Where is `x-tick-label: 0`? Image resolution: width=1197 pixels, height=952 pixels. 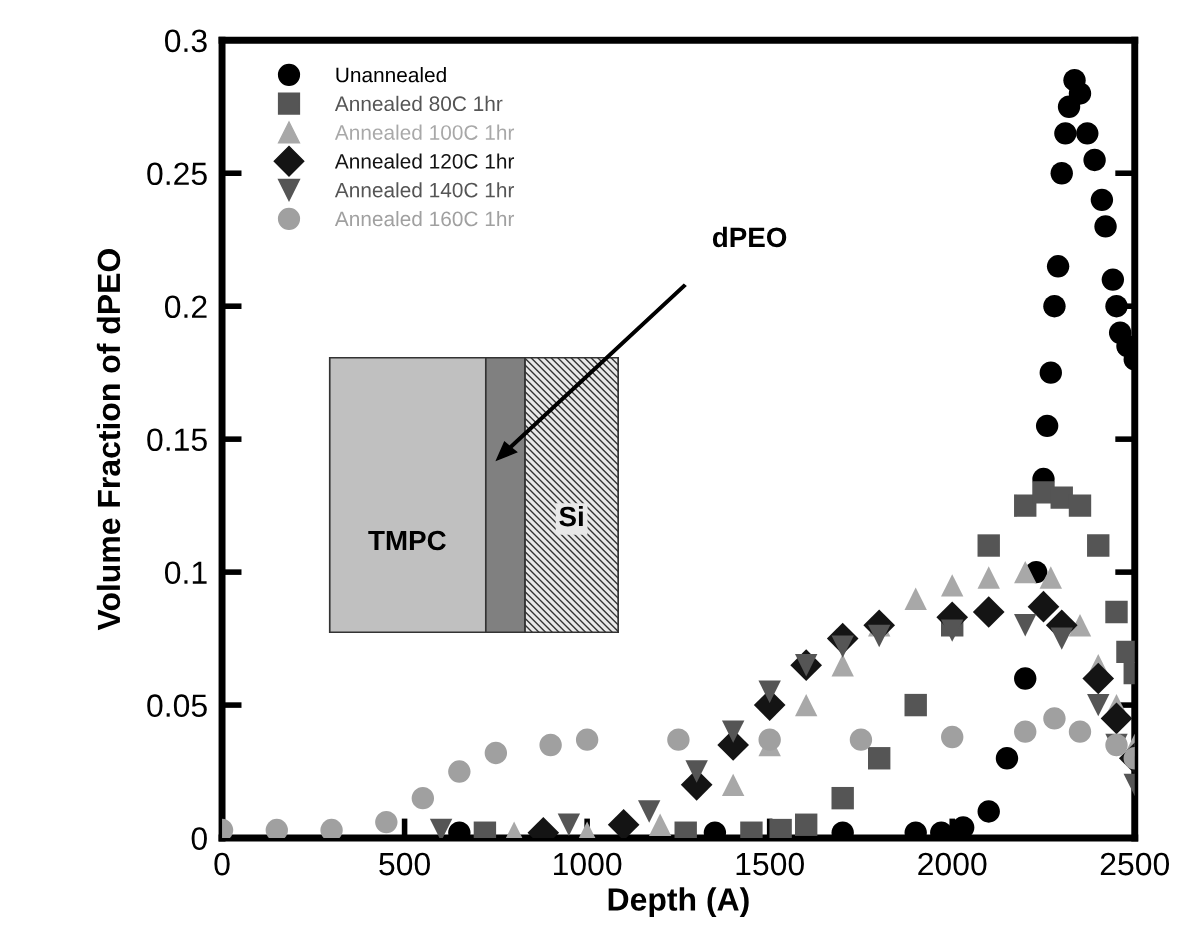
x-tick-label: 0 is located at coordinates (222, 864).